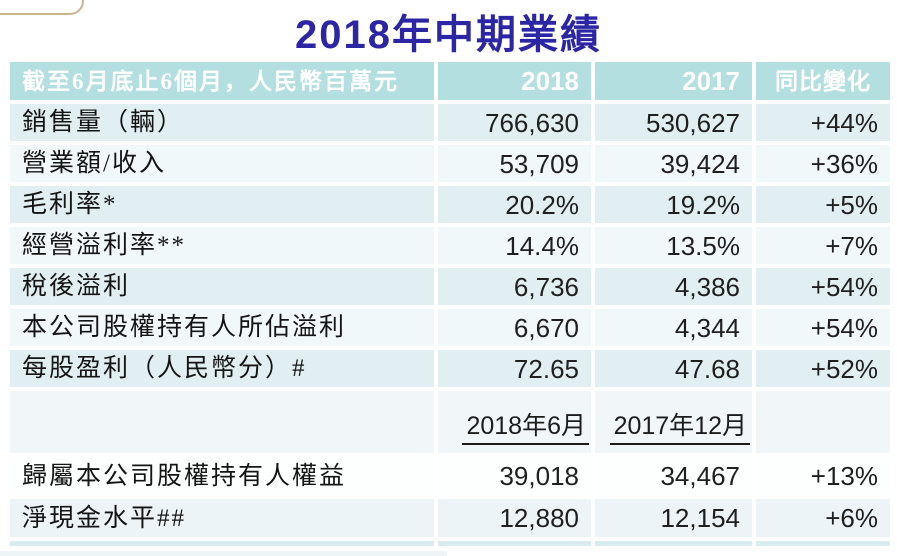 The height and width of the screenshot is (556, 897). What do you see at coordinates (673, 122) in the screenshot?
I see `value-2017: 530,627` at bounding box center [673, 122].